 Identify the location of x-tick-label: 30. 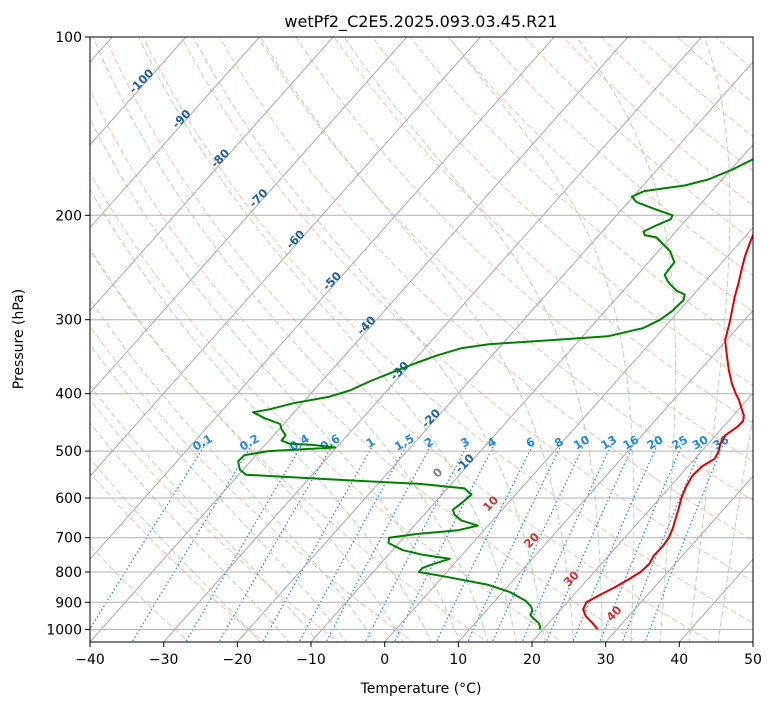
(606, 660).